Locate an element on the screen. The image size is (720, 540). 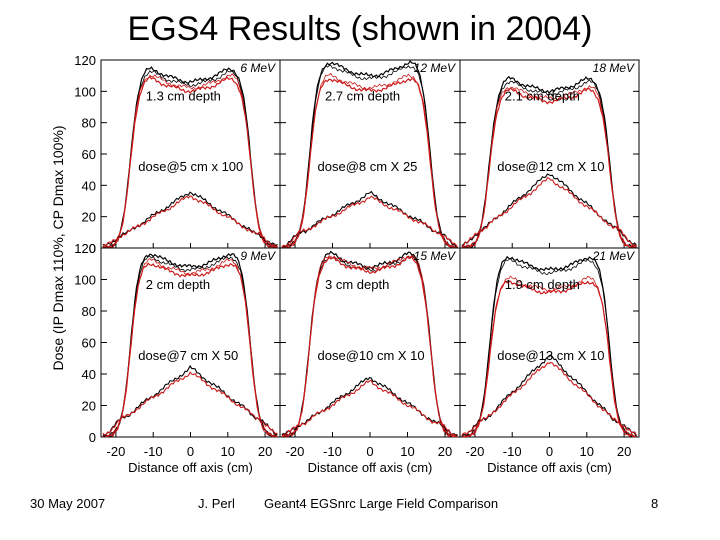
dose-label: dose@12 cm X 10 is located at coordinates (550, 166).